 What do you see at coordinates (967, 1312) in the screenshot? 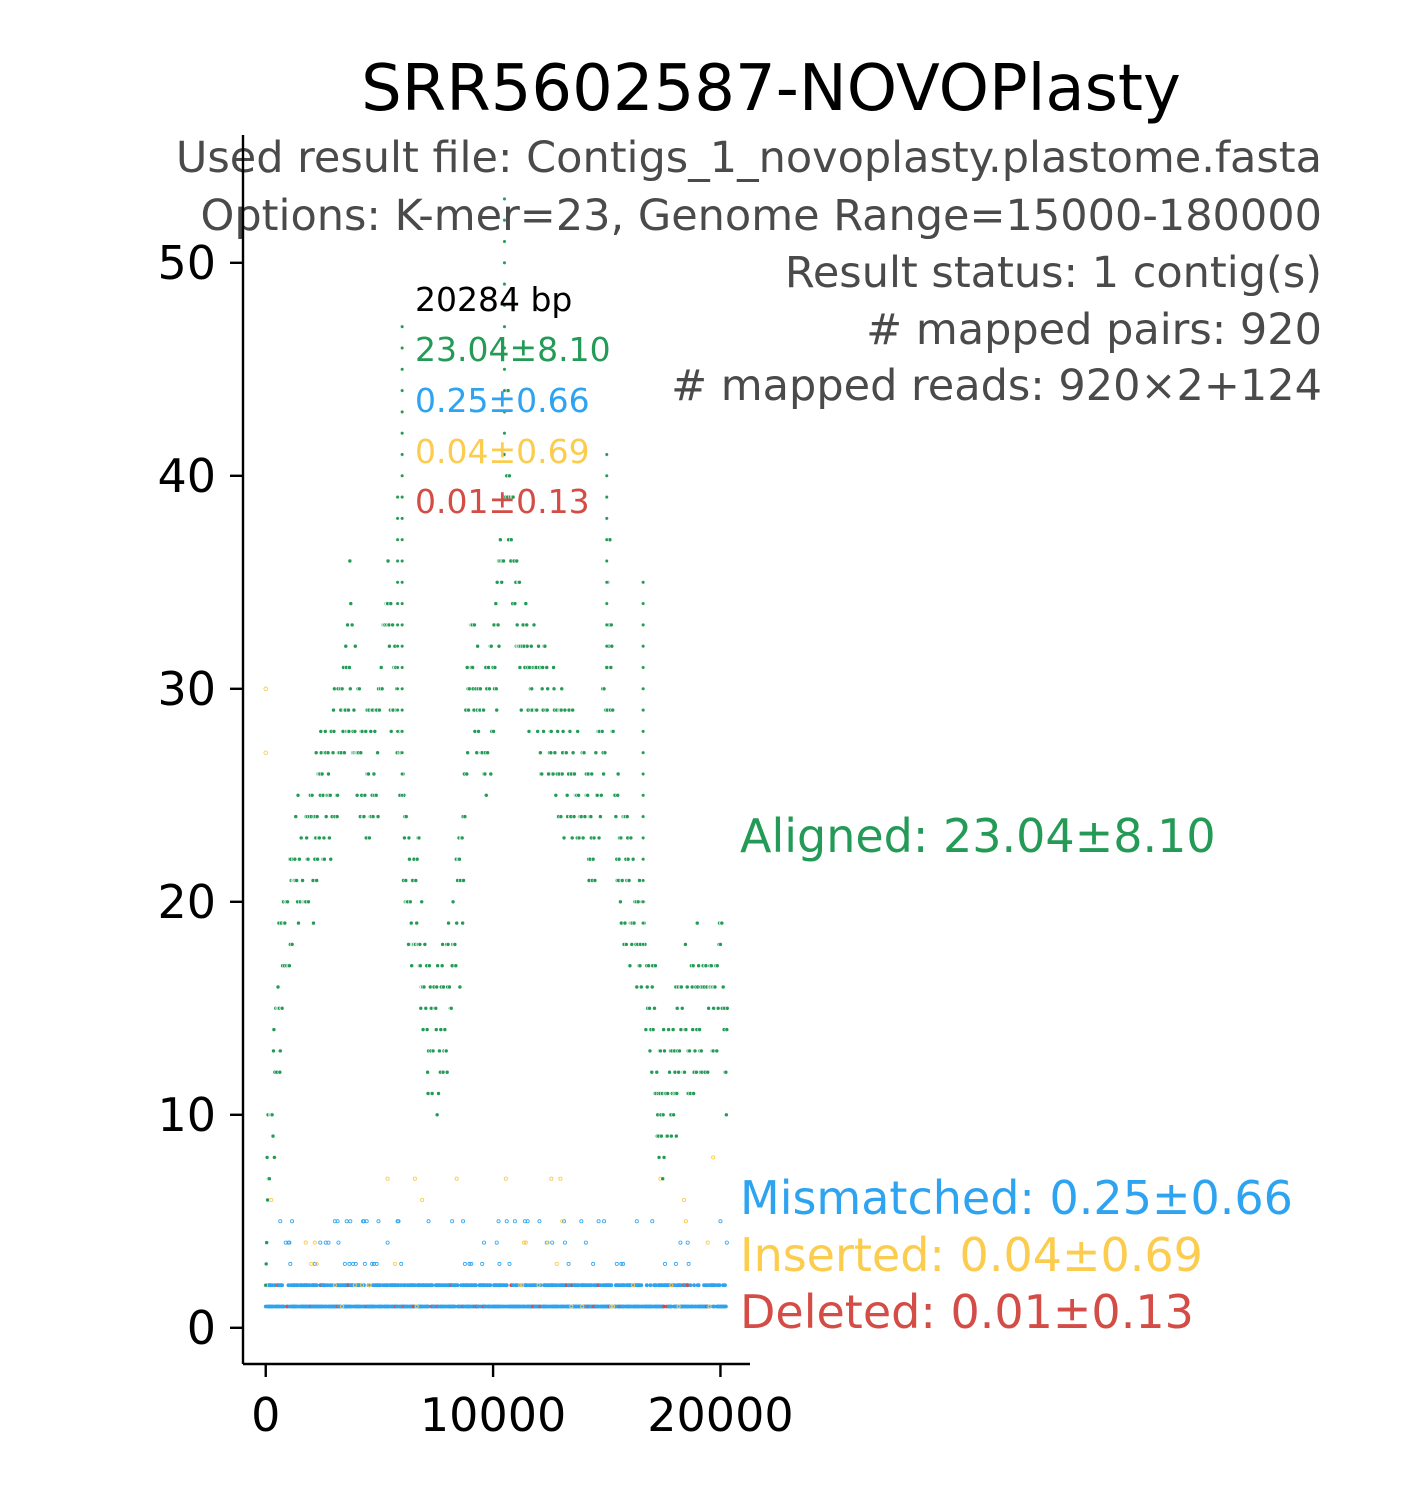
I see `legend-deleted: Deleted: 0.01±0.13` at bounding box center [967, 1312].